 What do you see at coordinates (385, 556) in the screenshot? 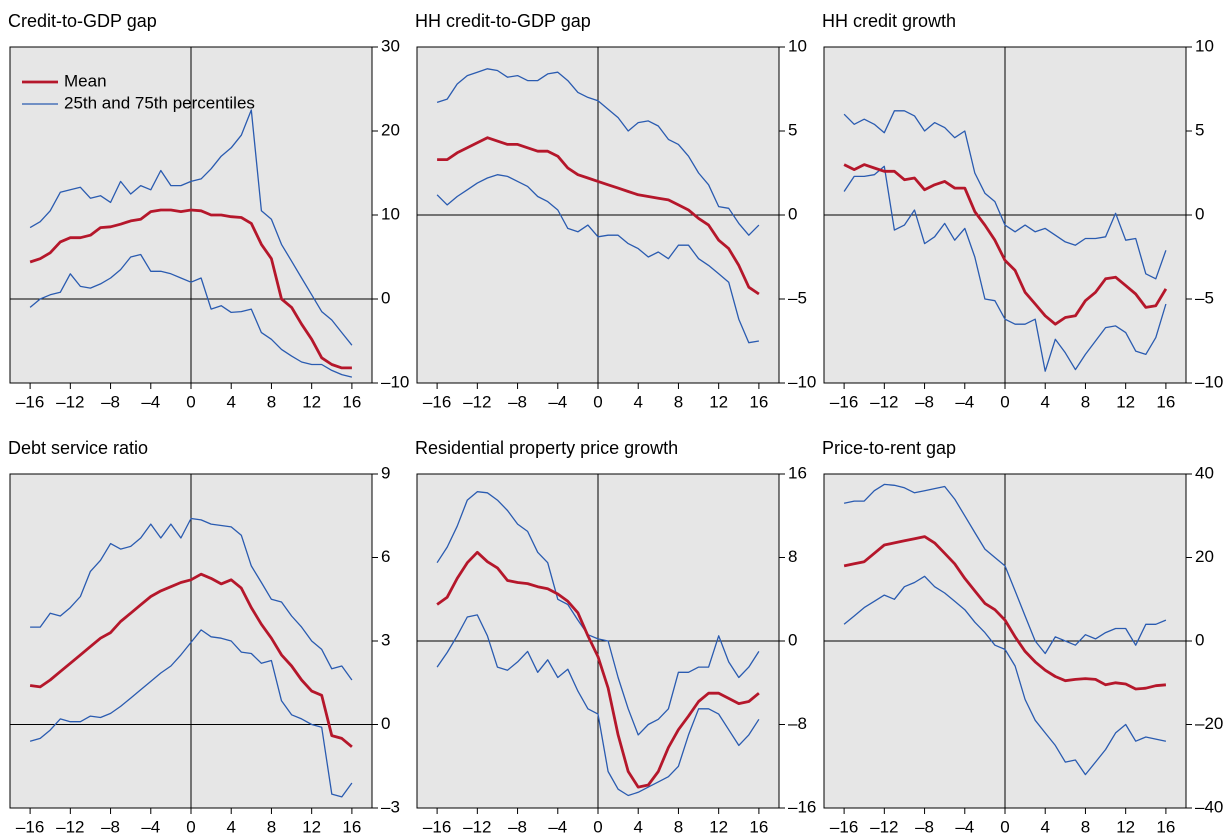
I see `y-tick-label: 6` at bounding box center [385, 556].